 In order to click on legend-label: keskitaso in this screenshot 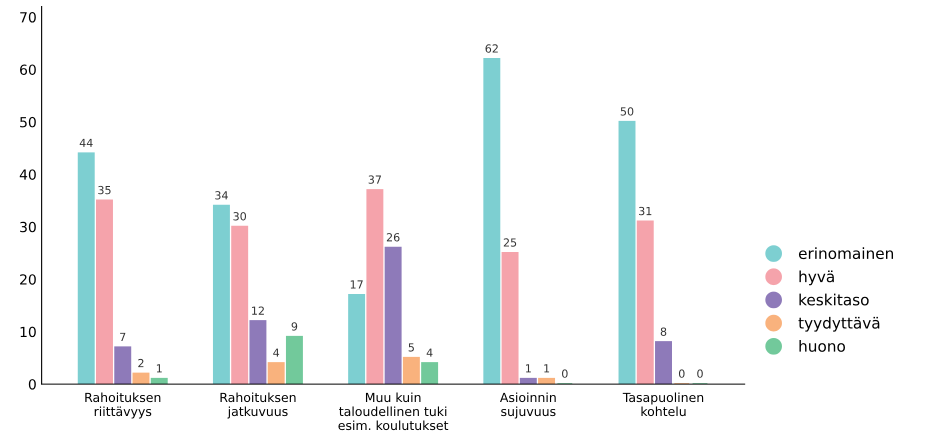, I will do `click(834, 300)`.